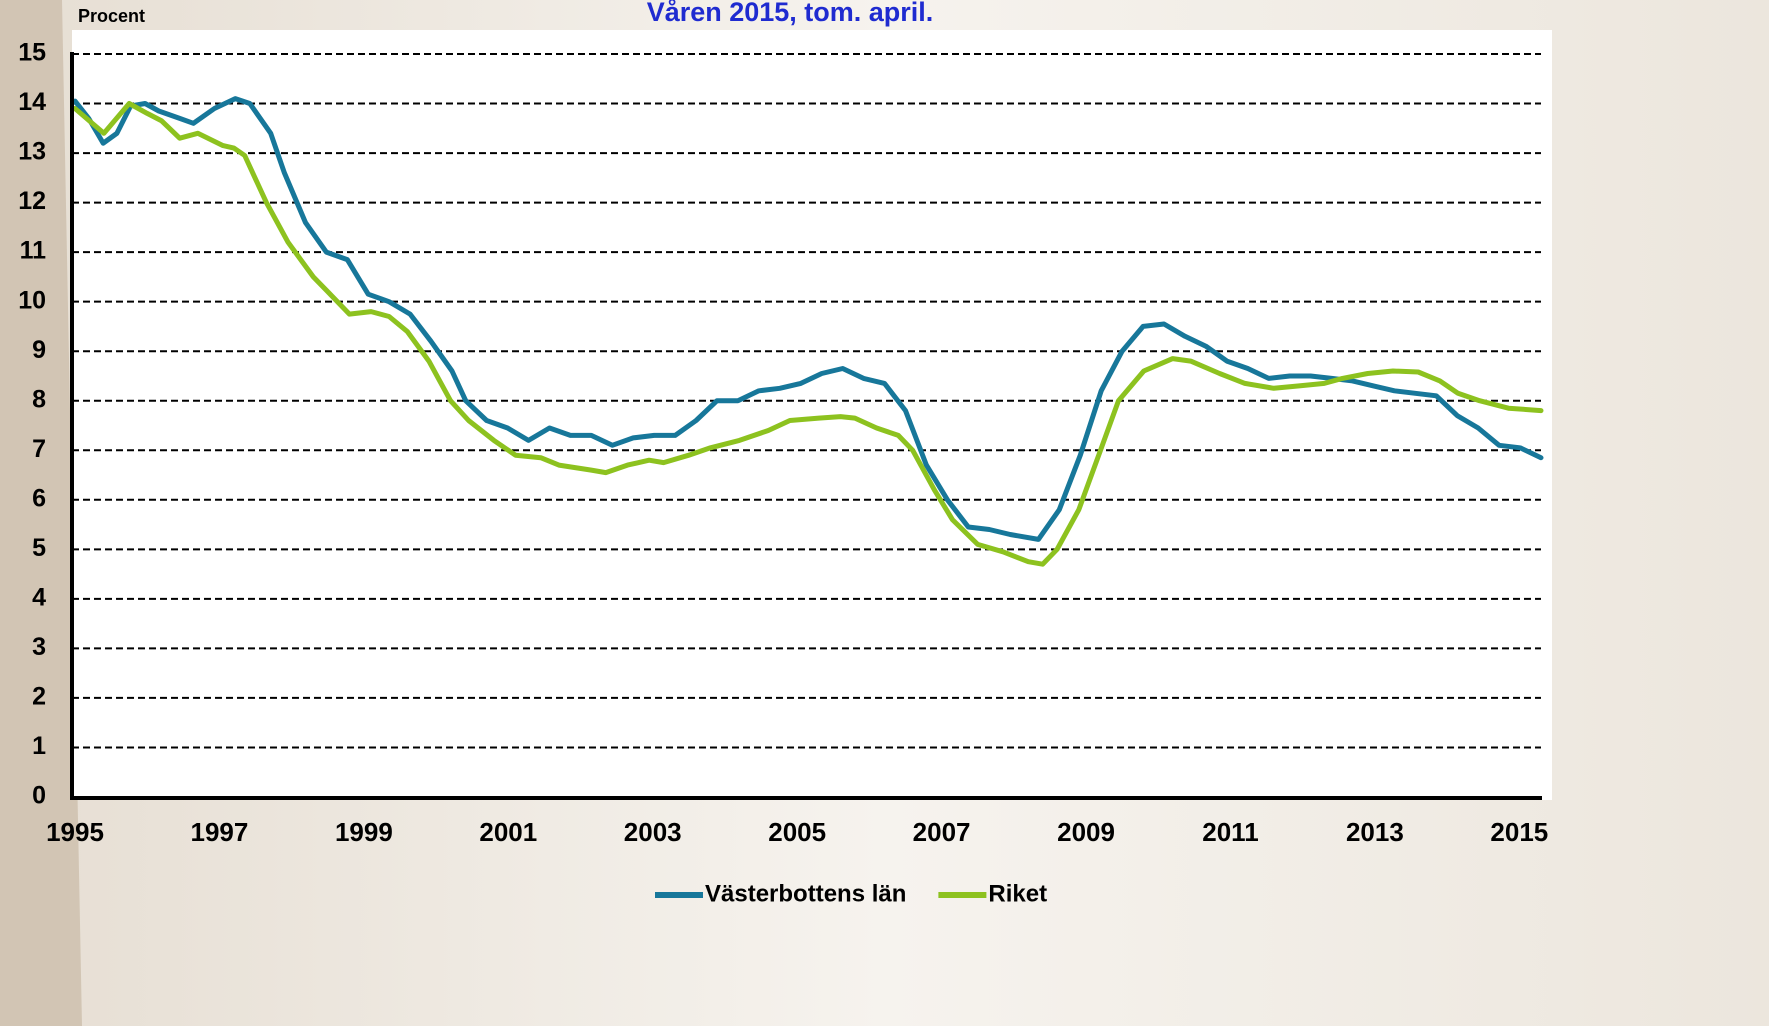  What do you see at coordinates (39, 548) in the screenshot?
I see `y-tick-label: 5` at bounding box center [39, 548].